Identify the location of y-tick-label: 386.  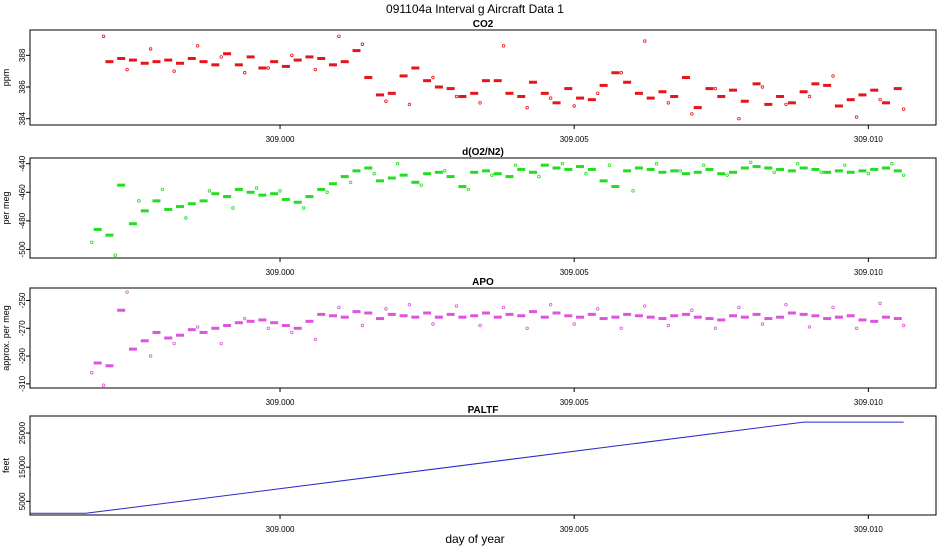
(22, 87).